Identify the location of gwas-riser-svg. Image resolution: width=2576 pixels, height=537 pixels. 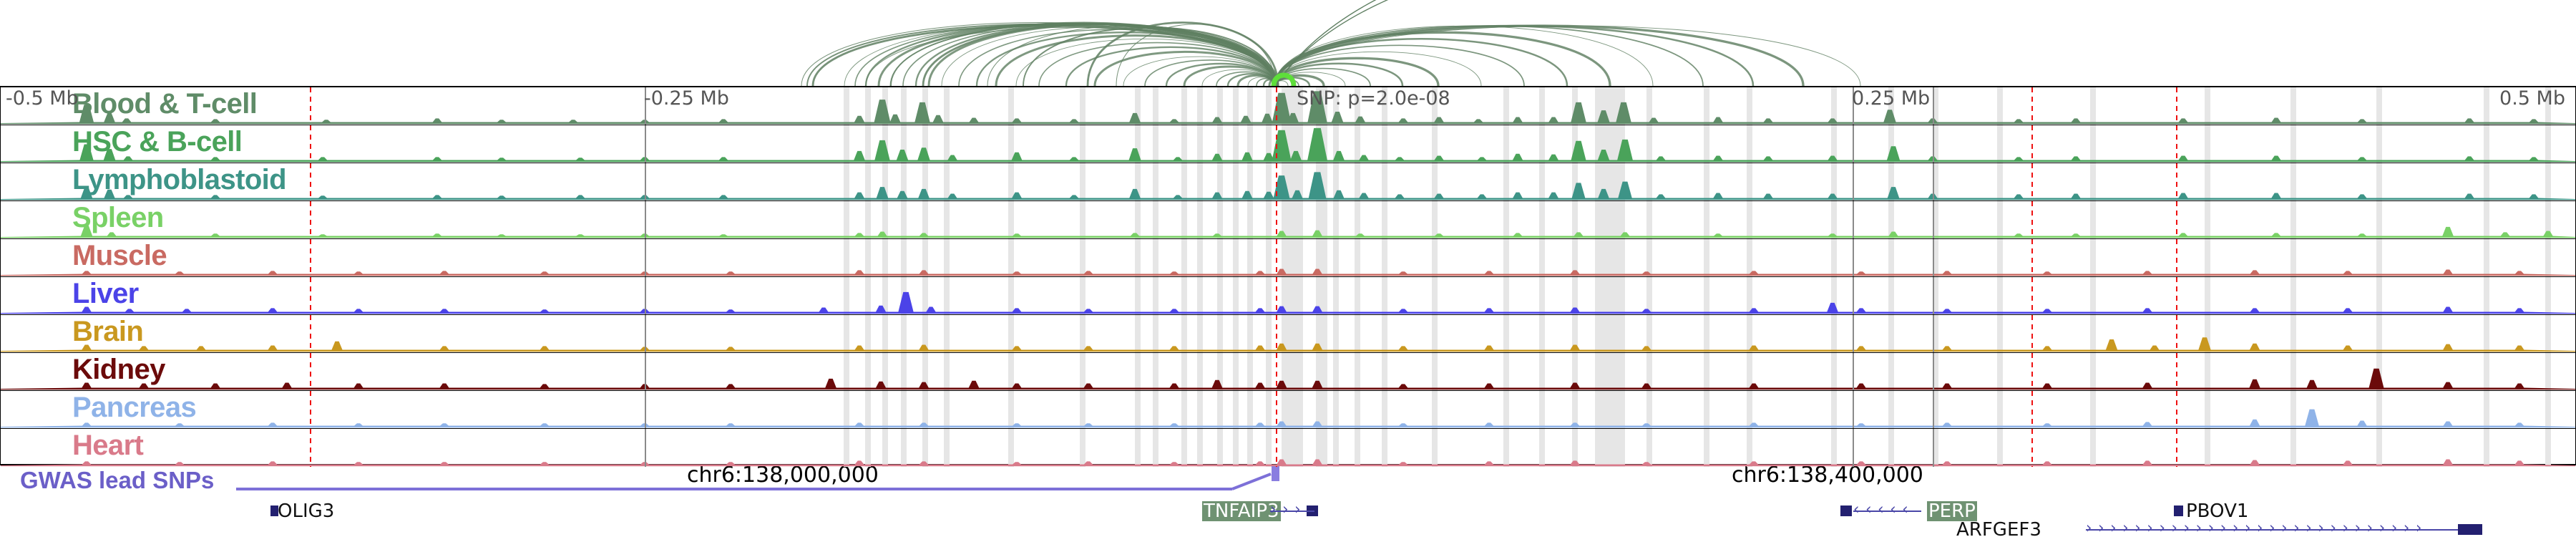
(1251, 481).